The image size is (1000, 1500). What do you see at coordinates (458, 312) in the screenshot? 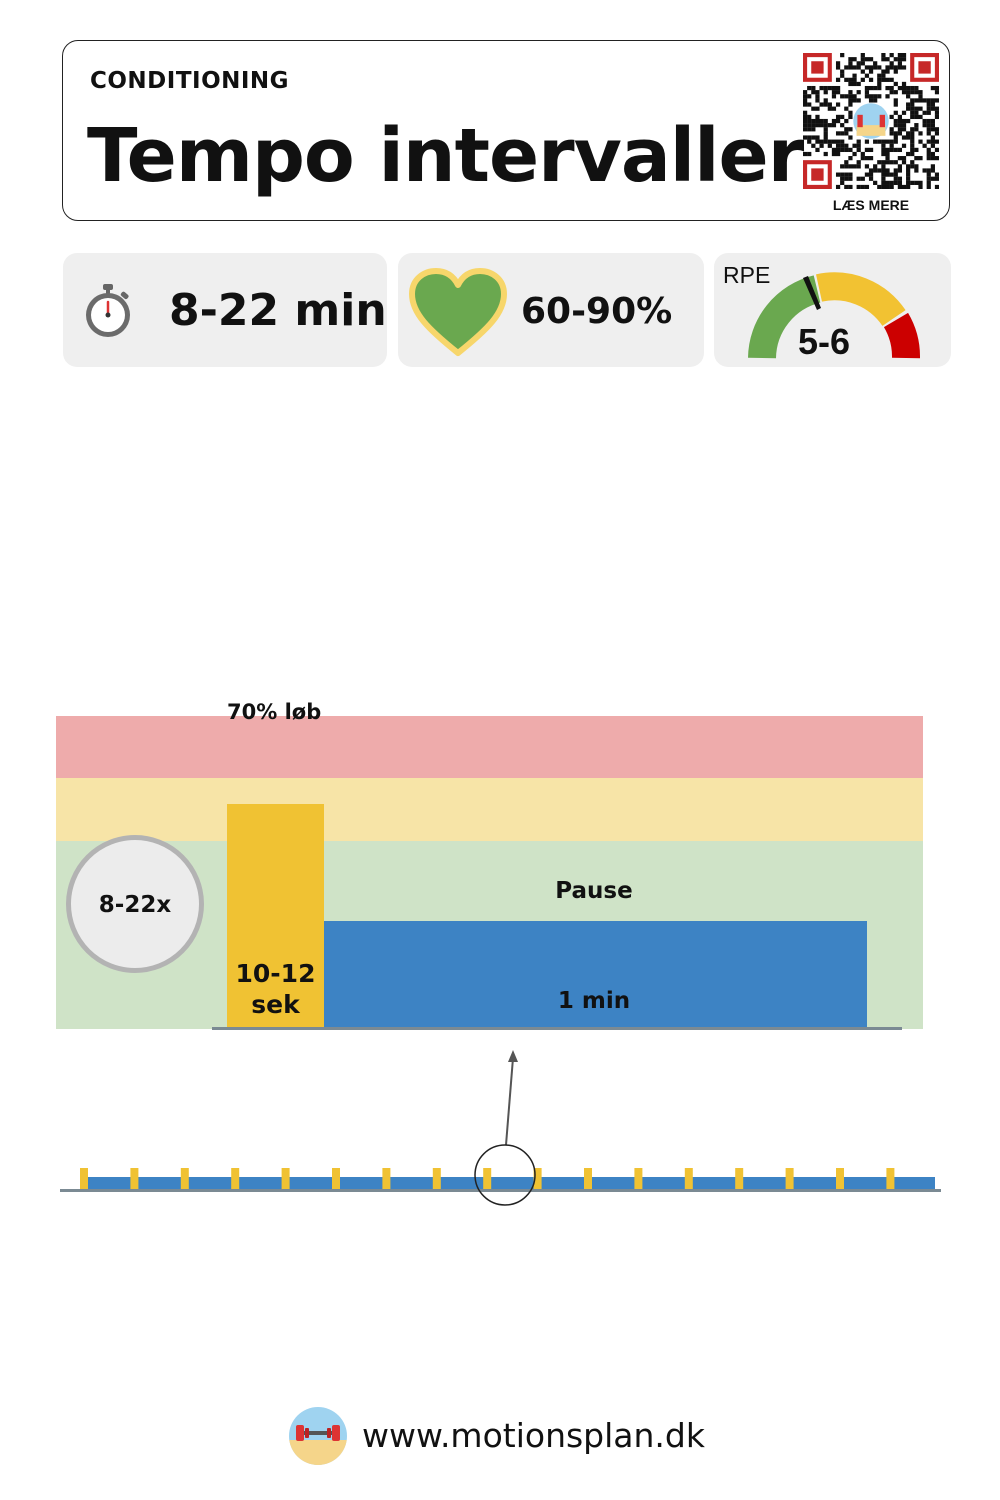
I see `heart-icon` at bounding box center [458, 312].